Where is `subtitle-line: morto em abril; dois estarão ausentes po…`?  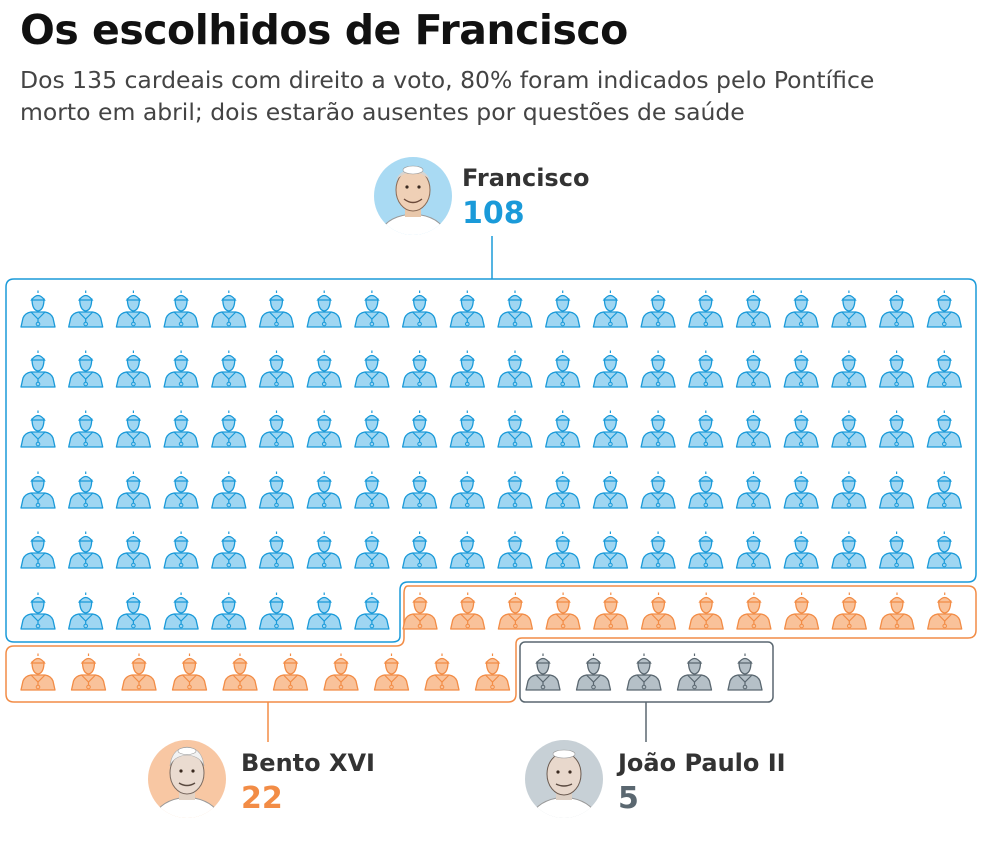 subtitle-line: morto em abril; dois estarão ausentes po… is located at coordinates (382, 112).